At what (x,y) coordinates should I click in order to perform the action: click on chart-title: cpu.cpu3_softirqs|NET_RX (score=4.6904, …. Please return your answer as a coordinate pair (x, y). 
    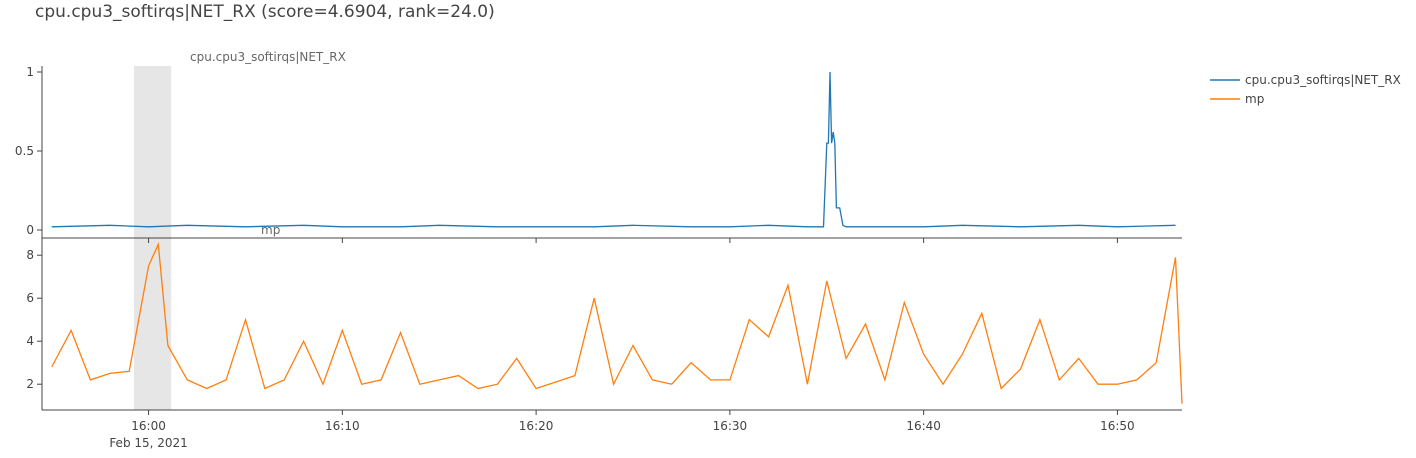
    Looking at the image, I should click on (265, 12).